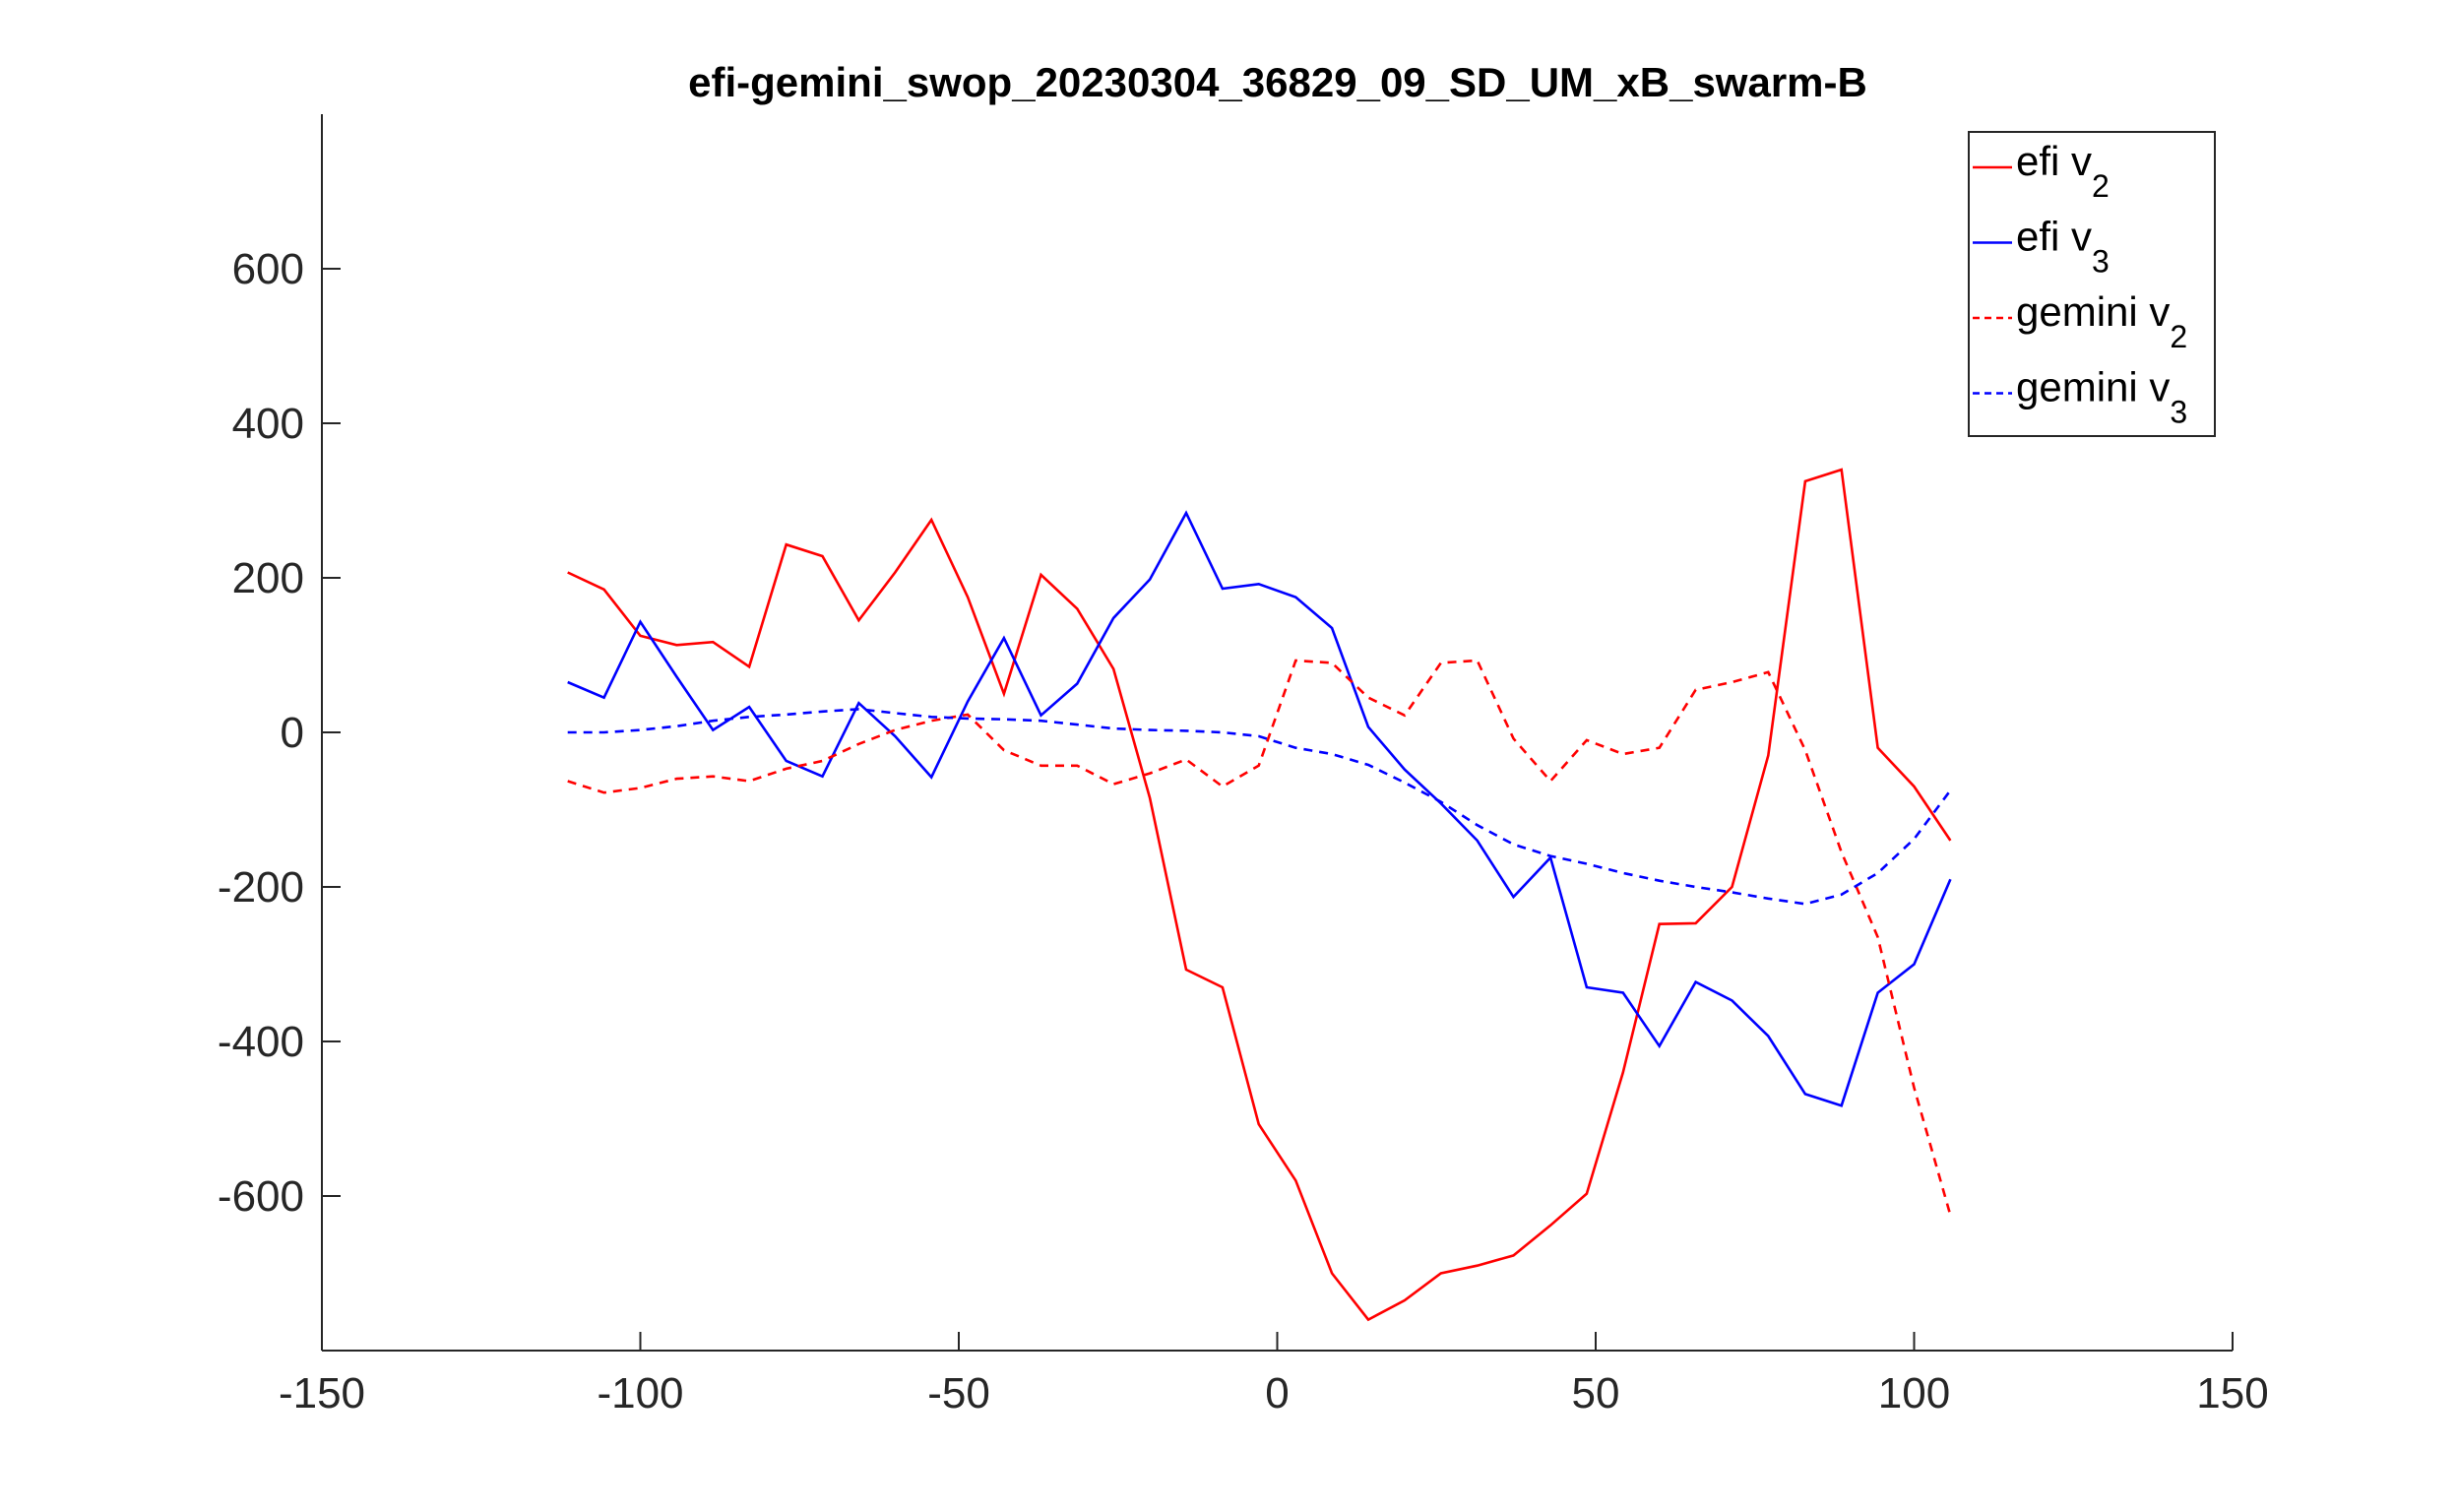 This screenshot has height=1512, width=2457. I want to click on legend-entry-label: gemini v3, so click(2101, 397).